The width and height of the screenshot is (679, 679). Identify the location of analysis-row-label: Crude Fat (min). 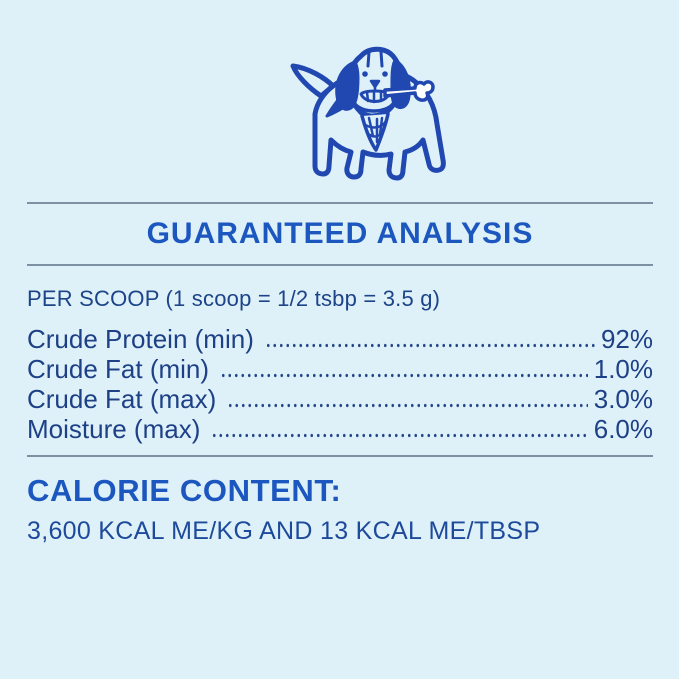
(118, 369).